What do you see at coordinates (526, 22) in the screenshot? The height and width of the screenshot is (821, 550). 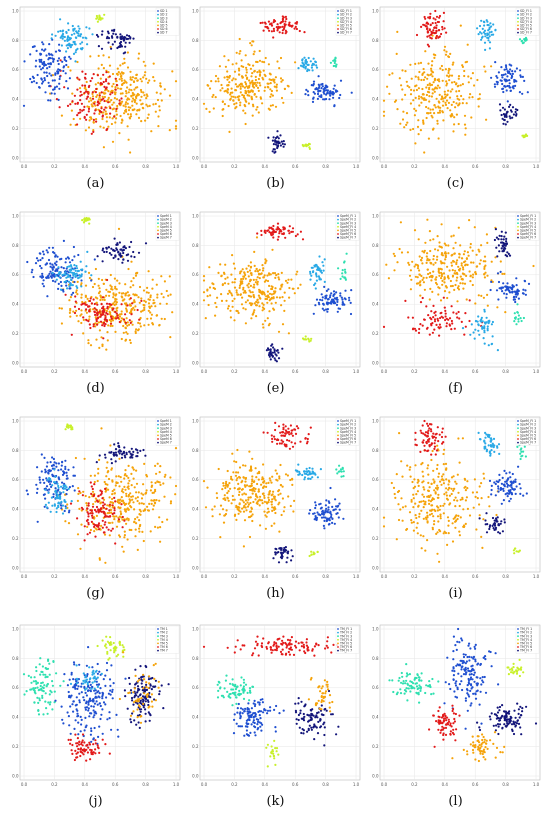 I see `legend-label: SD_FI 4` at bounding box center [526, 22].